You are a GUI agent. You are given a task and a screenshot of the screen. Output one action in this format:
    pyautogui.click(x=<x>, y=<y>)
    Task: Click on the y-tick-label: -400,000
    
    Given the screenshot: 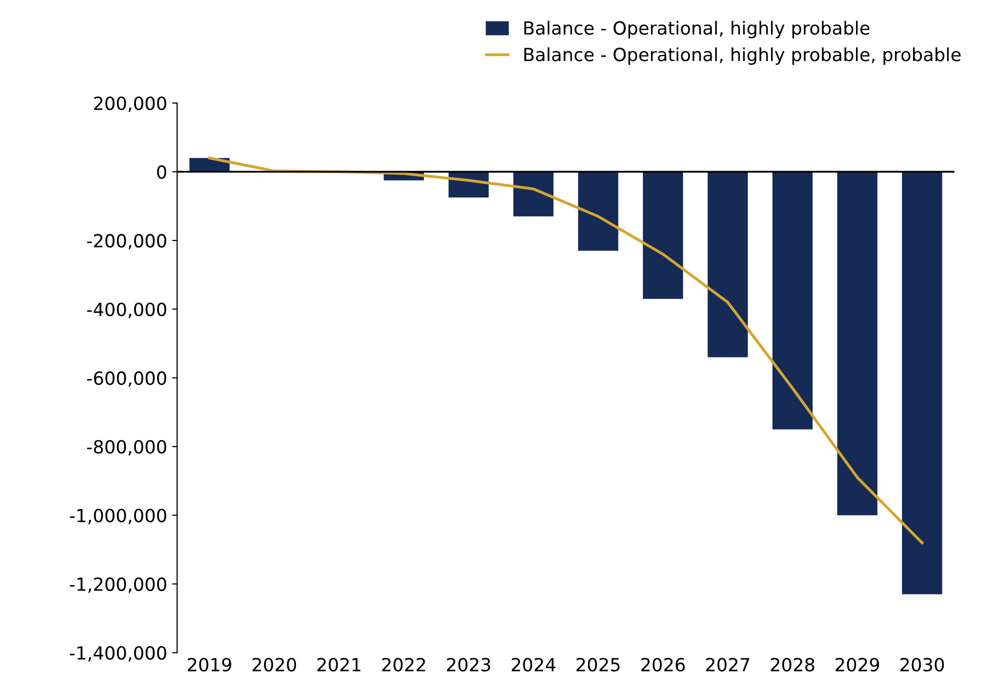 What is the action you would take?
    pyautogui.click(x=126, y=310)
    